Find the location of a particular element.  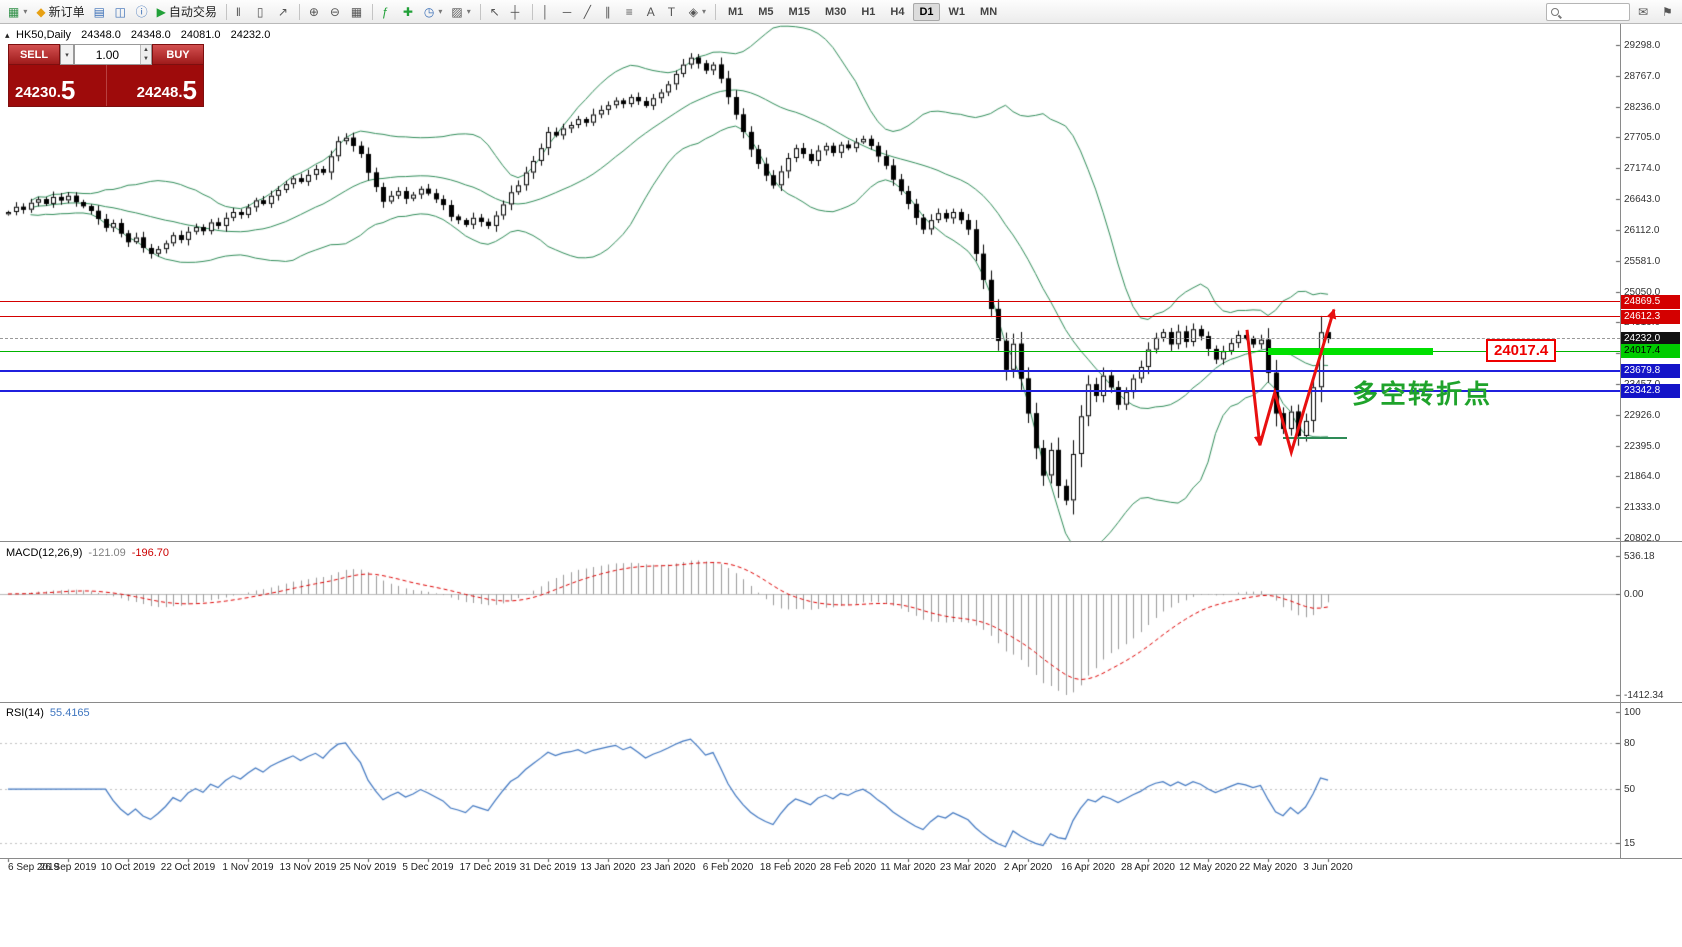

community-button: ✉ is located at coordinates (1644, 12).